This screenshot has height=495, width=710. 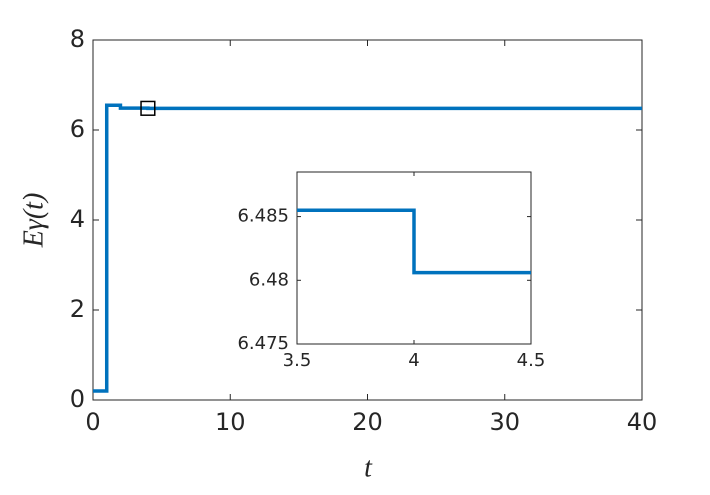 What do you see at coordinates (368, 467) in the screenshot?
I see `x-axis-label: t` at bounding box center [368, 467].